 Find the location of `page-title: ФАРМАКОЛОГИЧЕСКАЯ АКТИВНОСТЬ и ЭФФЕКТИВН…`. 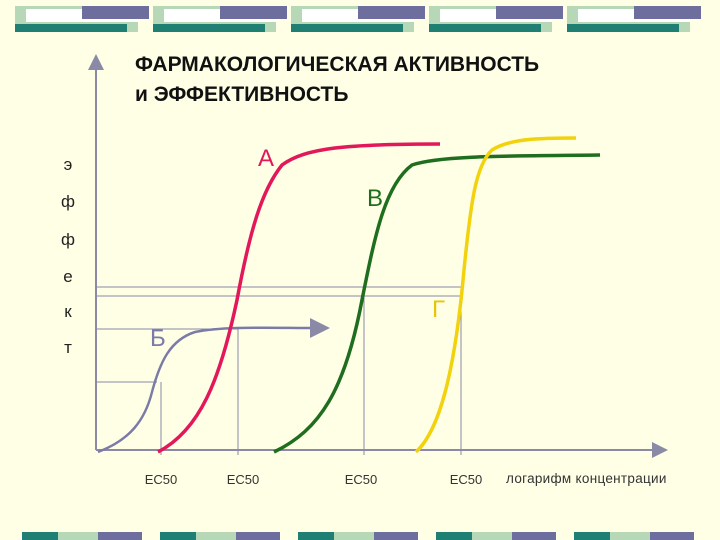

page-title: ФАРМАКОЛОГИЧЕСКАЯ АКТИВНОСТЬ и ЭФФЕКТИВН… is located at coordinates (425, 80).